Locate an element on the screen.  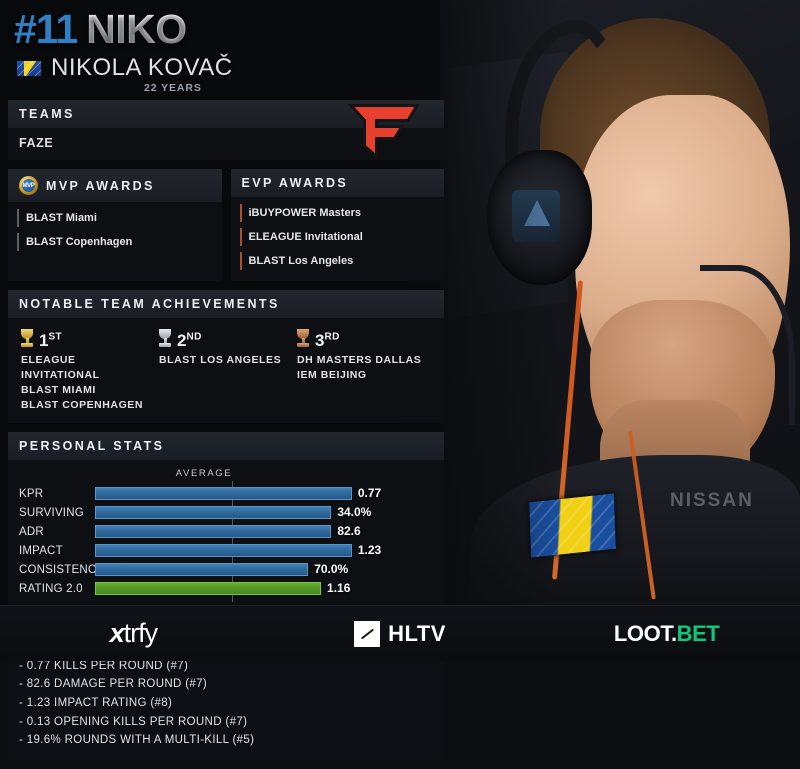
evp-award-chip: BLAST Los Angeles is located at coordinates (302, 261).